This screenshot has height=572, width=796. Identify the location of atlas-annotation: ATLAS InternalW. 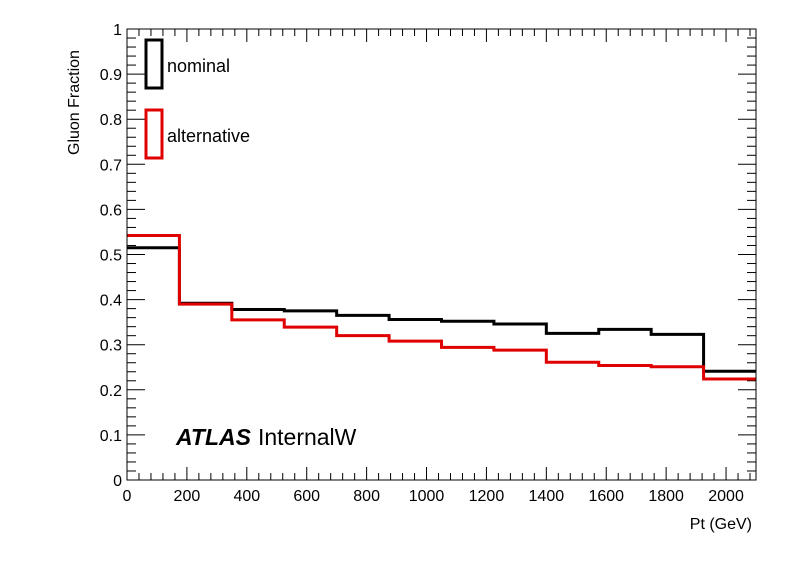
(266, 437).